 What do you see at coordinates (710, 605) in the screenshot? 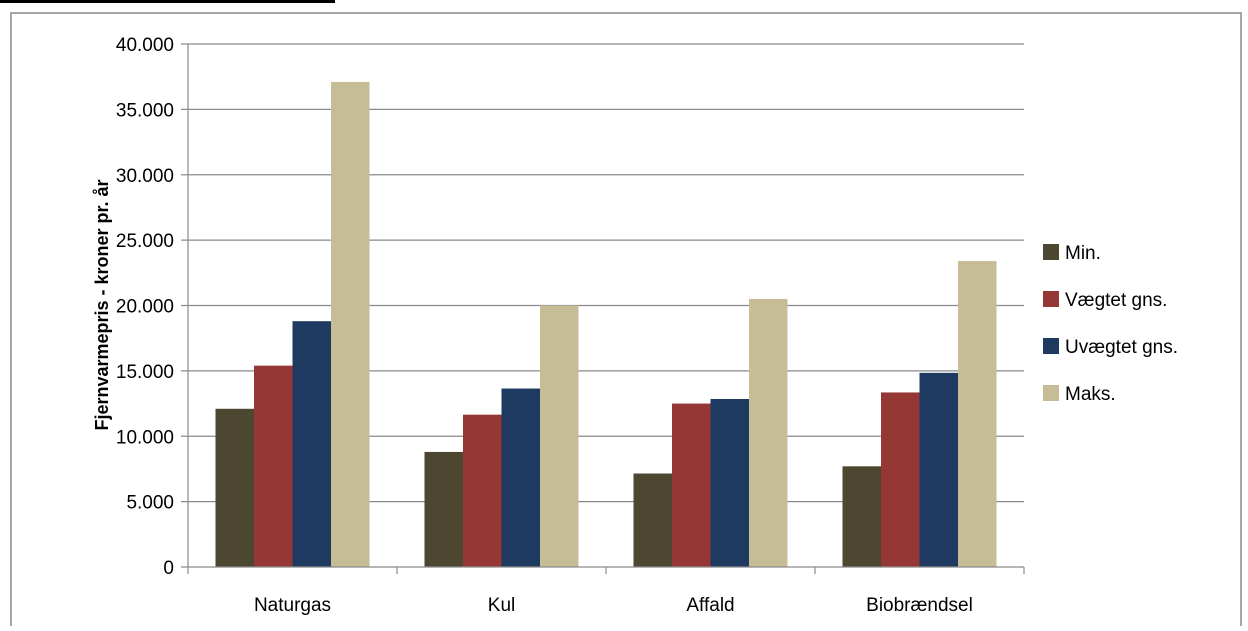
I see `x-category-label: Affald` at bounding box center [710, 605].